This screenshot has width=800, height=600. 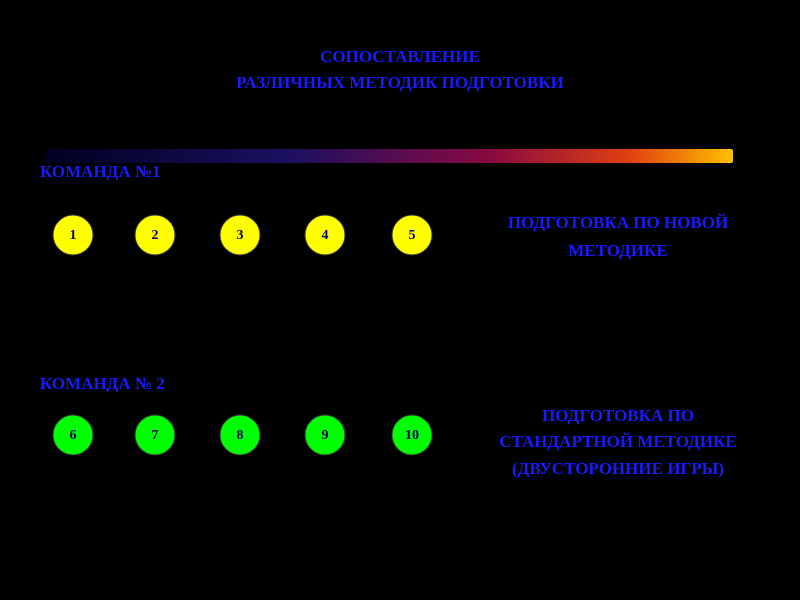 What do you see at coordinates (100, 171) in the screenshot?
I see `team-label: КОМАНДА №1` at bounding box center [100, 171].